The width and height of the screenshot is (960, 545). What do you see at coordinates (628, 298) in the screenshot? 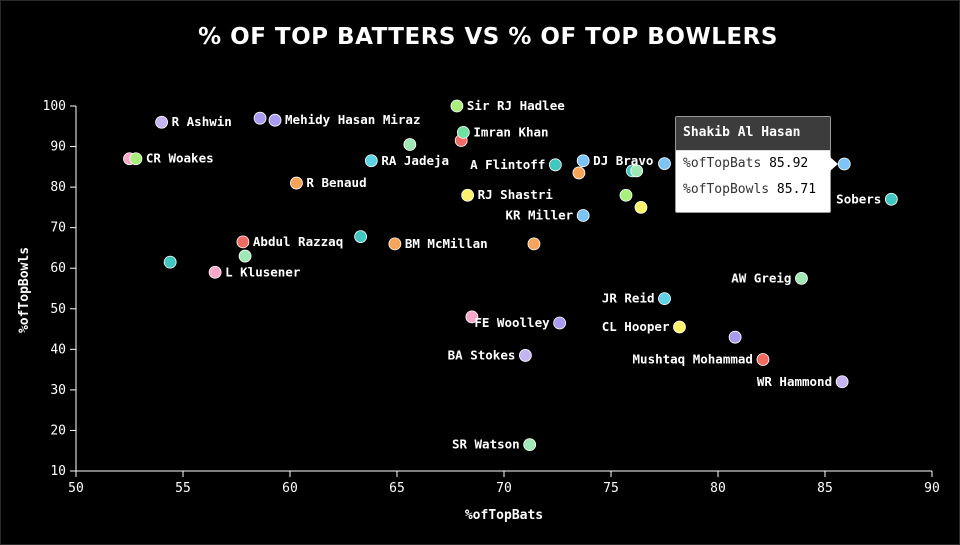
I see `point-label: JR Reid` at bounding box center [628, 298].